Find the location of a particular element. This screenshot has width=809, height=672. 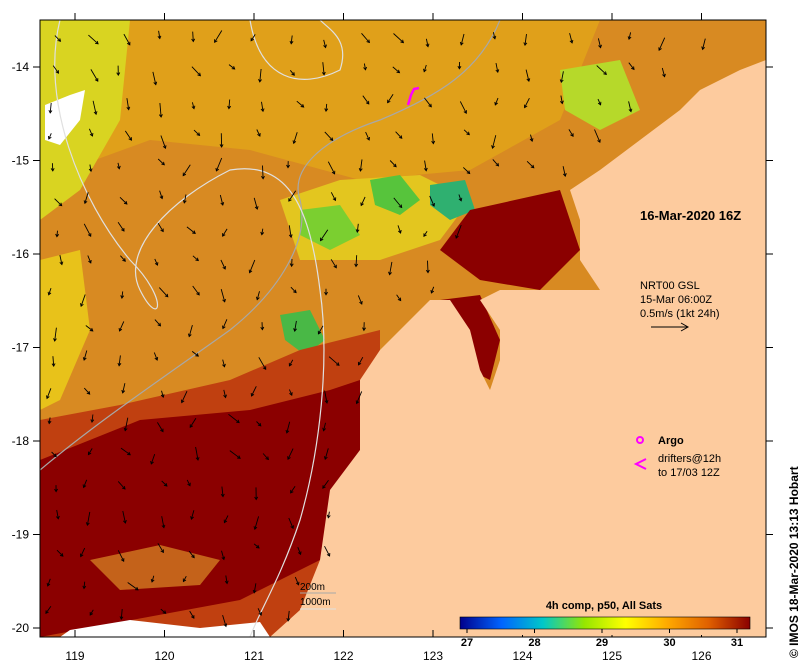

y-tick-label: -18 is located at coordinates (21, 441).